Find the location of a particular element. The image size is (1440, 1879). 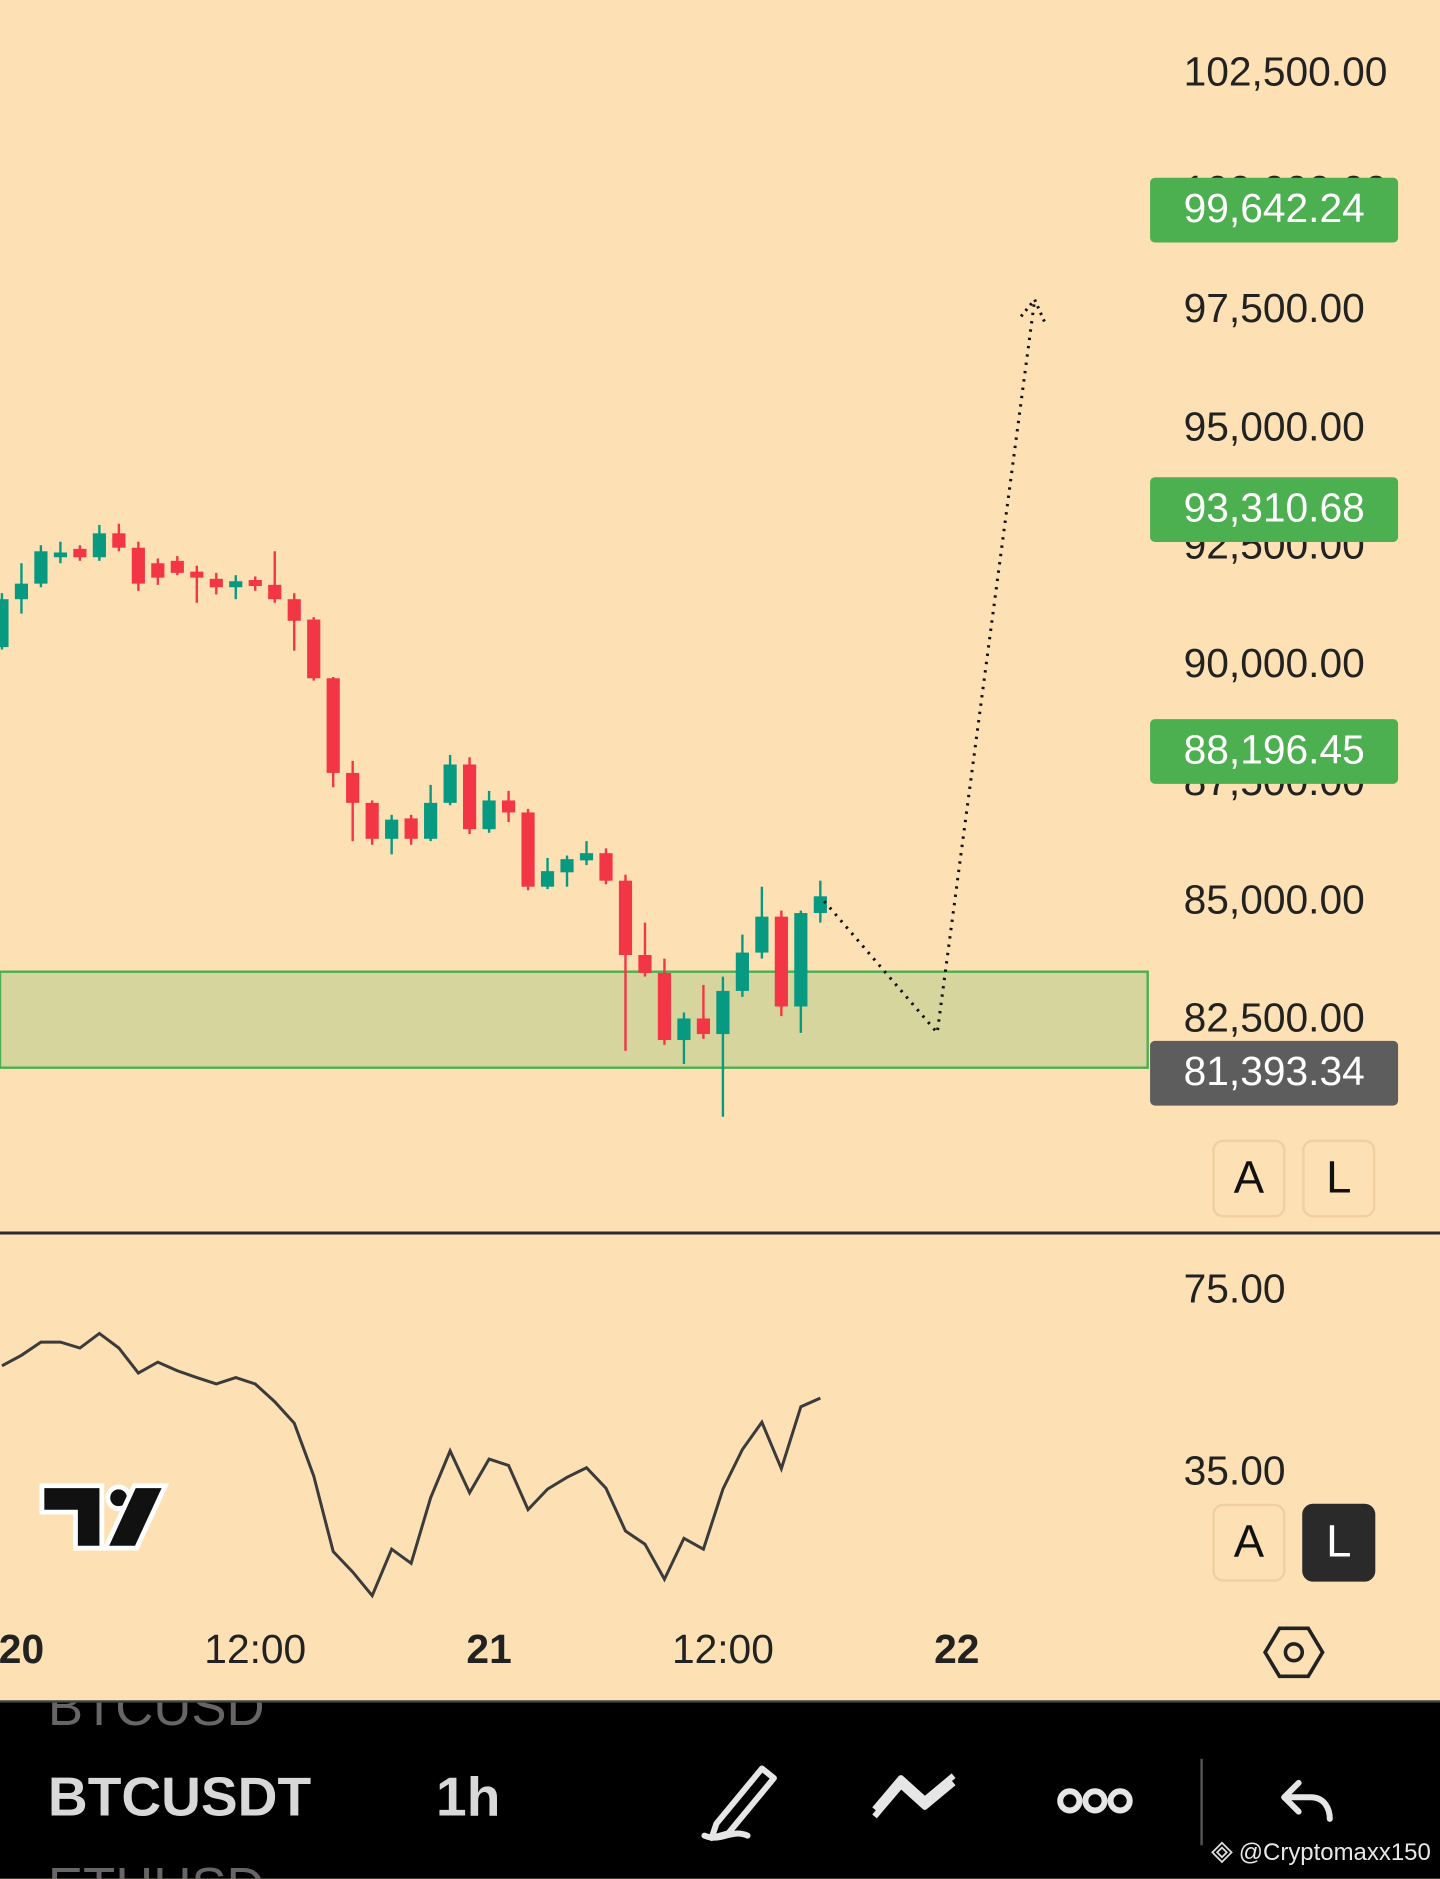

toolbar is located at coordinates (720, 1790).